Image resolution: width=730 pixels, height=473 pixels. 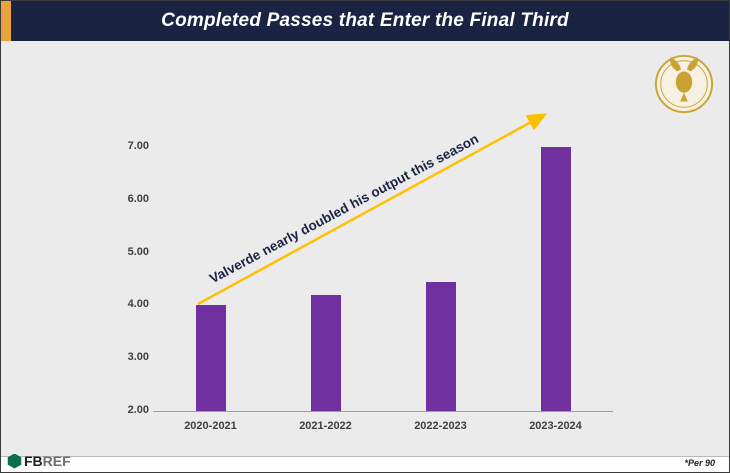 What do you see at coordinates (440, 426) in the screenshot?
I see `x-tick-label: 2022-2023` at bounding box center [440, 426].